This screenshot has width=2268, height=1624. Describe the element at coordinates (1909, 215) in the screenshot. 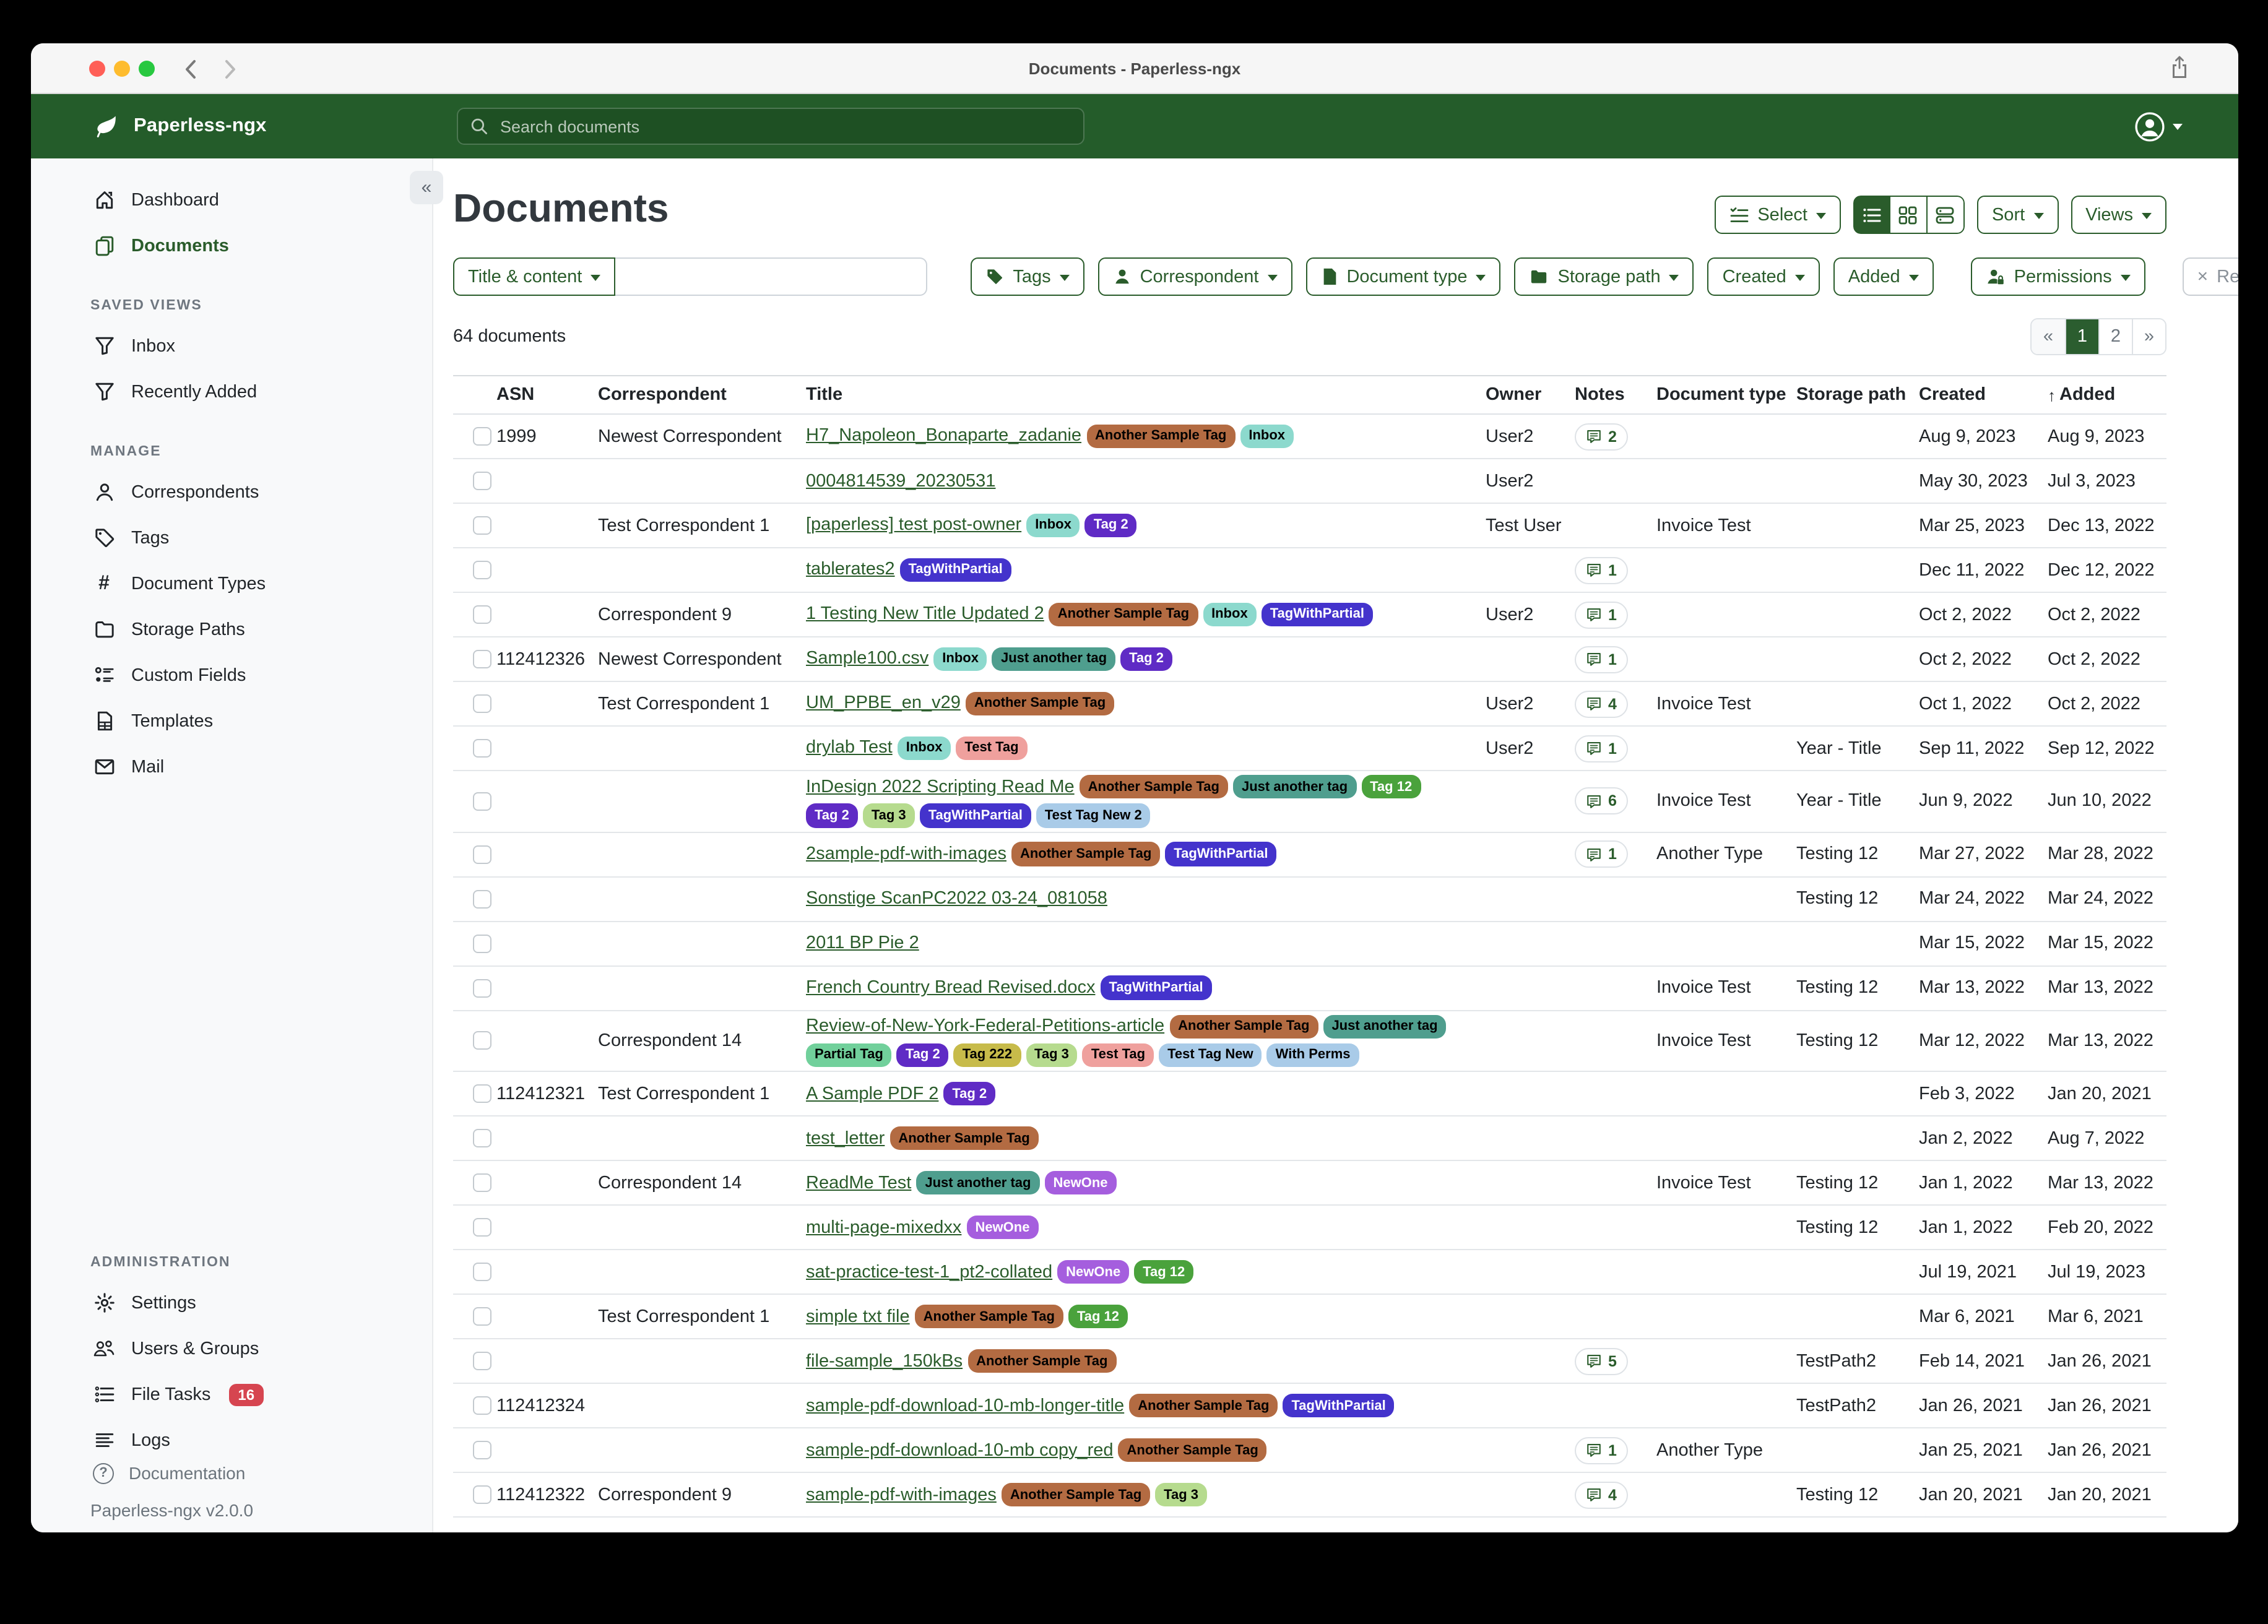

I see `grid-view-button` at that location.